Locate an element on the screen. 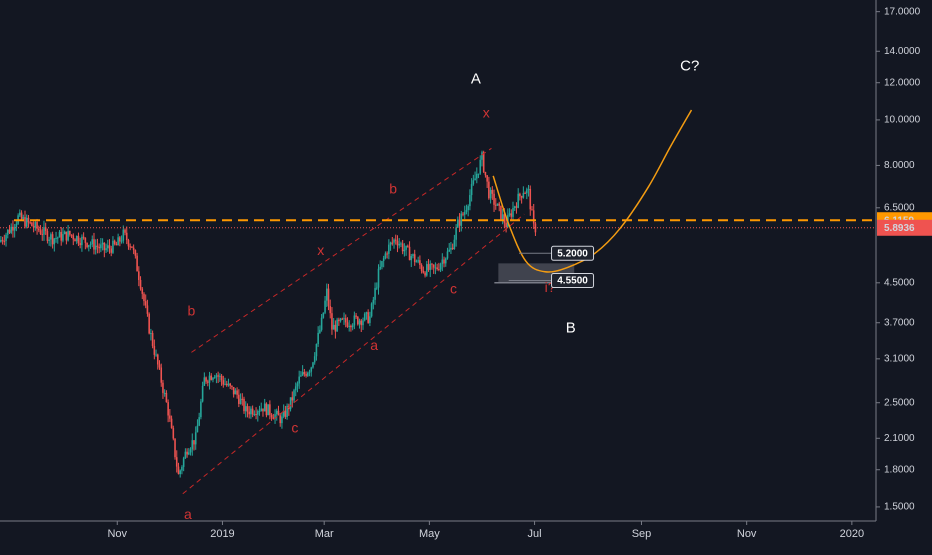 The image size is (932, 555). projection-curve is located at coordinates (592, 191).